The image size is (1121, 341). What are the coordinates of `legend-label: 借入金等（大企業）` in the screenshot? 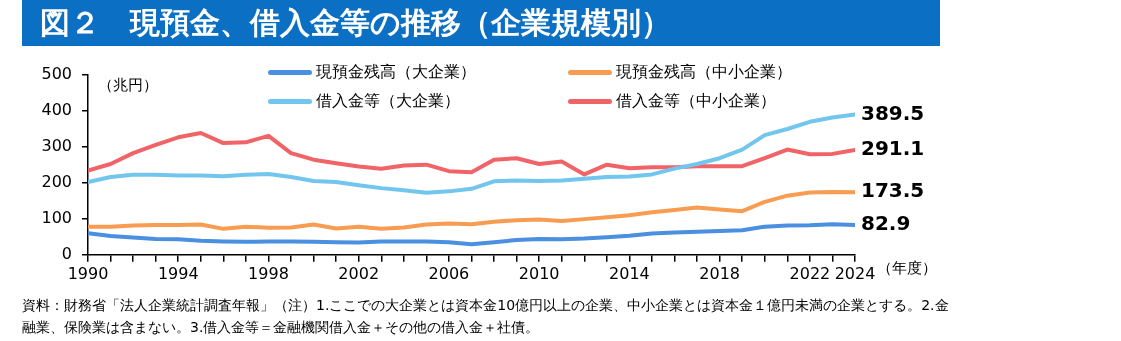 It's located at (388, 101).